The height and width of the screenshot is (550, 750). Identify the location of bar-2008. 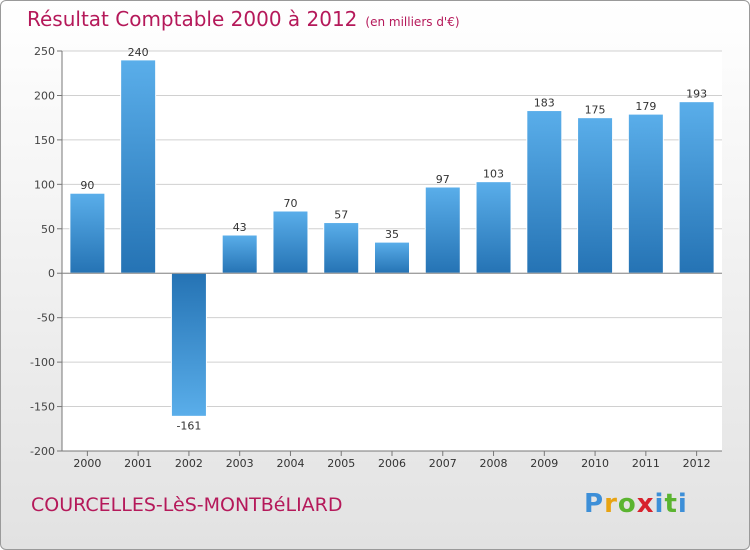
(493, 227).